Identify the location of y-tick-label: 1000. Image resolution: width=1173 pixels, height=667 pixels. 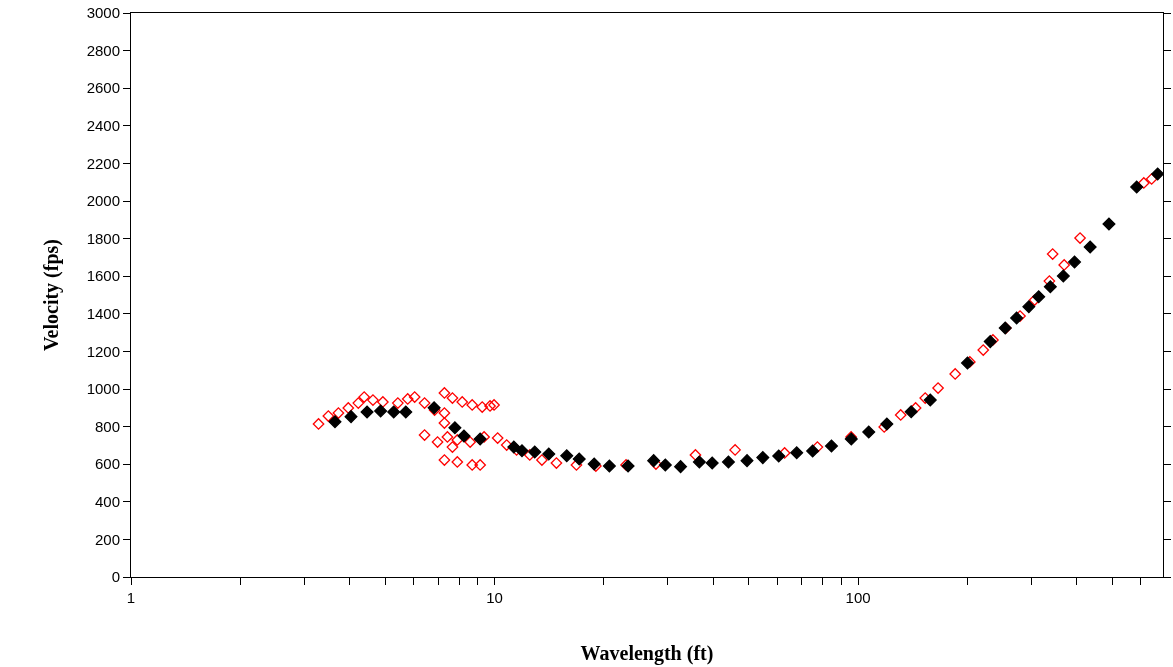
(103, 389).